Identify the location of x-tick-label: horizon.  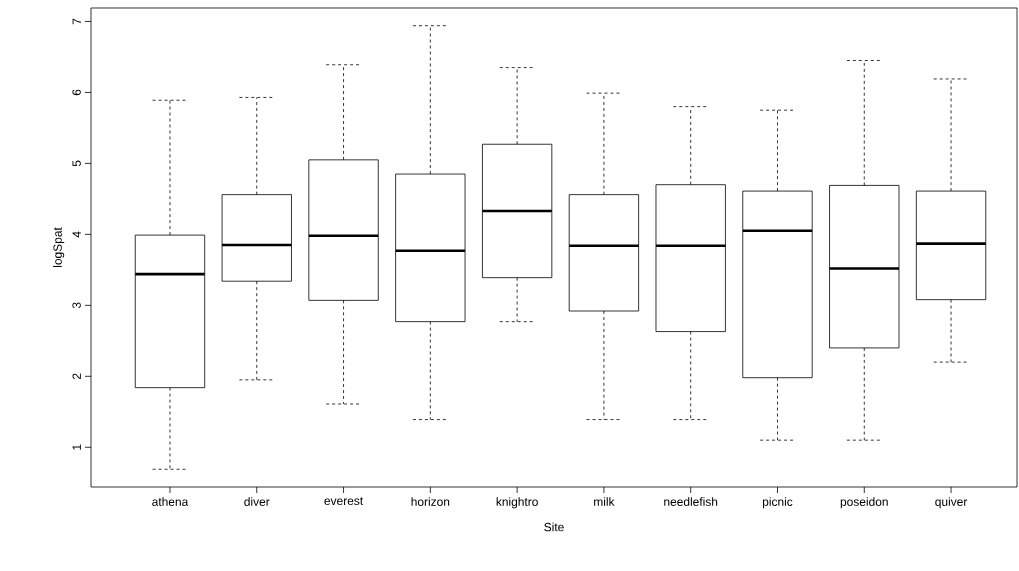
(430, 501).